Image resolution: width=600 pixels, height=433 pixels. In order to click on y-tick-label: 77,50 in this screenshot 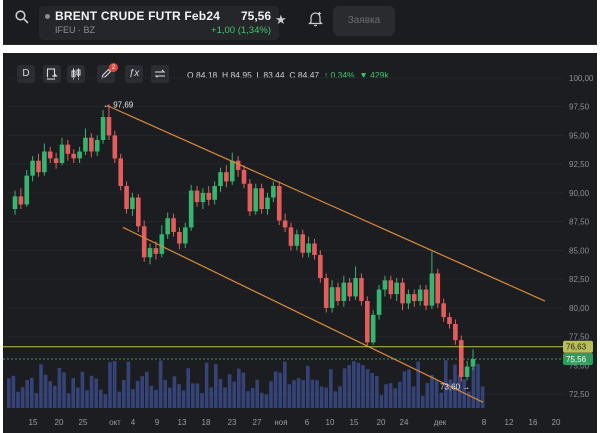, I will do `click(579, 337)`.